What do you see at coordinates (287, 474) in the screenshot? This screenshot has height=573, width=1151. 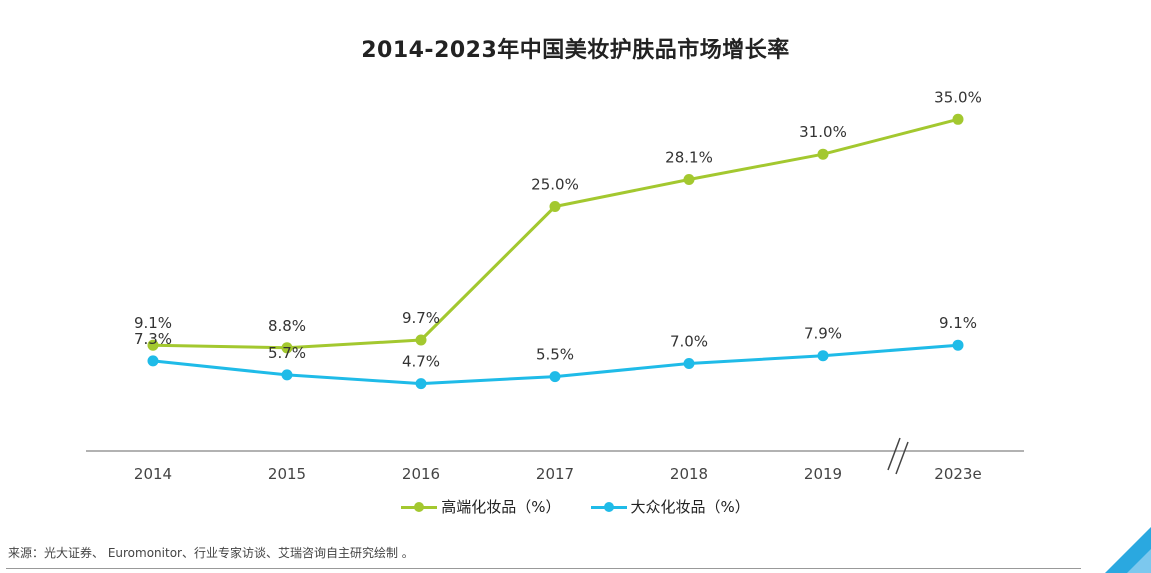 I see `x-tick-label: 2015` at bounding box center [287, 474].